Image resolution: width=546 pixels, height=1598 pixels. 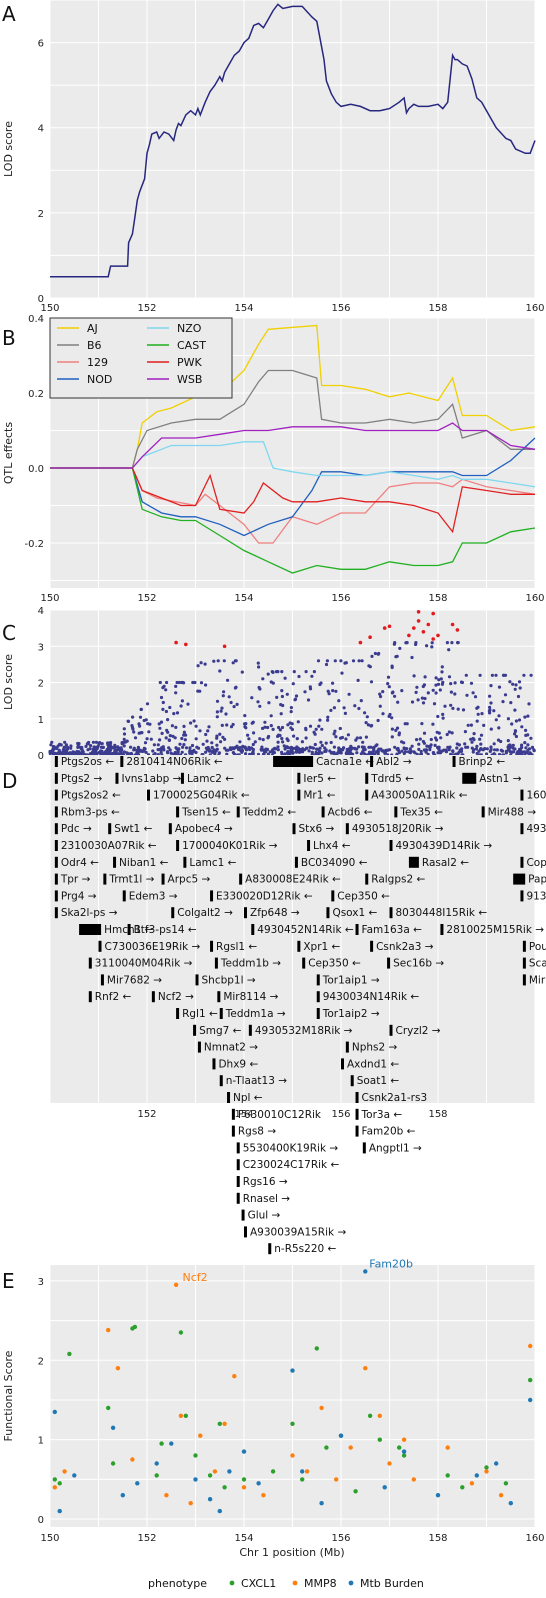 What do you see at coordinates (340, 308) in the screenshot?
I see `panel-a-x-tick-label: 156` at bounding box center [340, 308].